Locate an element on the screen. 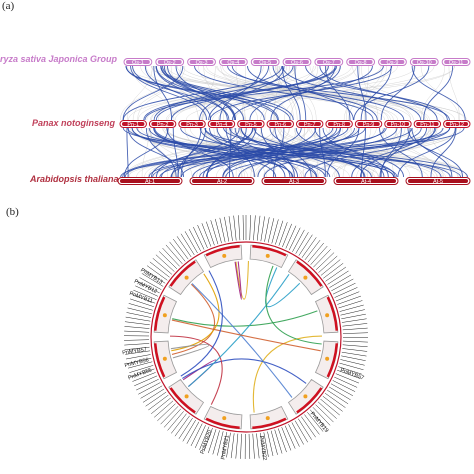 The width and height of the screenshot is (474, 474). oryza-chromosome-label: Os-1 is located at coordinates (138, 63).